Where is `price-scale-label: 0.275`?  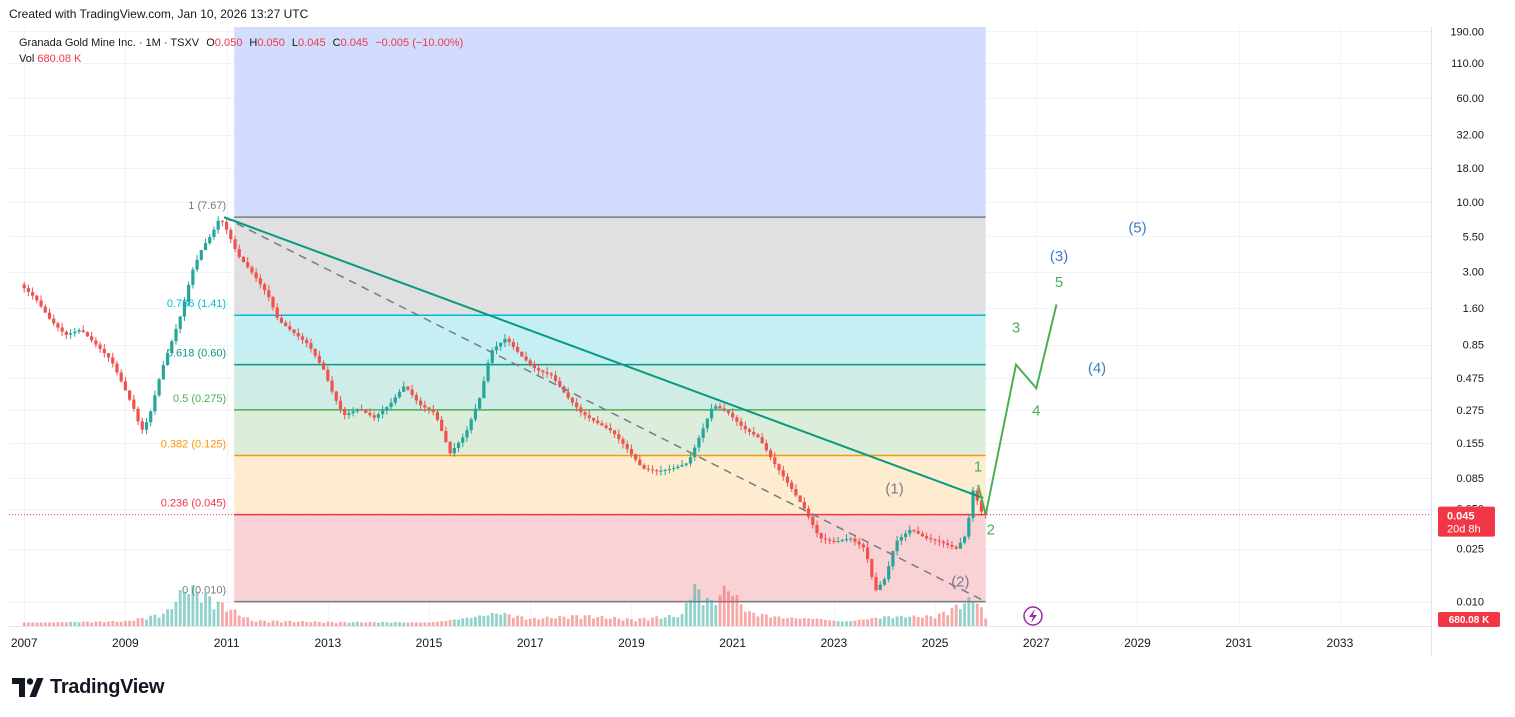
price-scale-label: 0.275 is located at coordinates (1470, 411).